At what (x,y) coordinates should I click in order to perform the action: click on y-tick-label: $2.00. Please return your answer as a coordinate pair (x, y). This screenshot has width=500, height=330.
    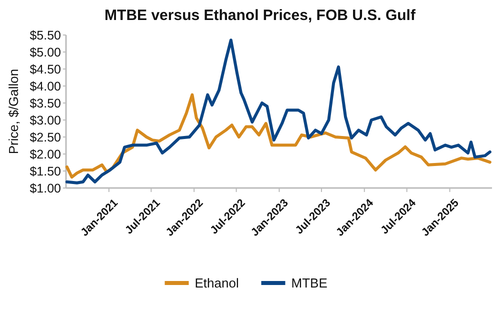
    Looking at the image, I should click on (46, 154).